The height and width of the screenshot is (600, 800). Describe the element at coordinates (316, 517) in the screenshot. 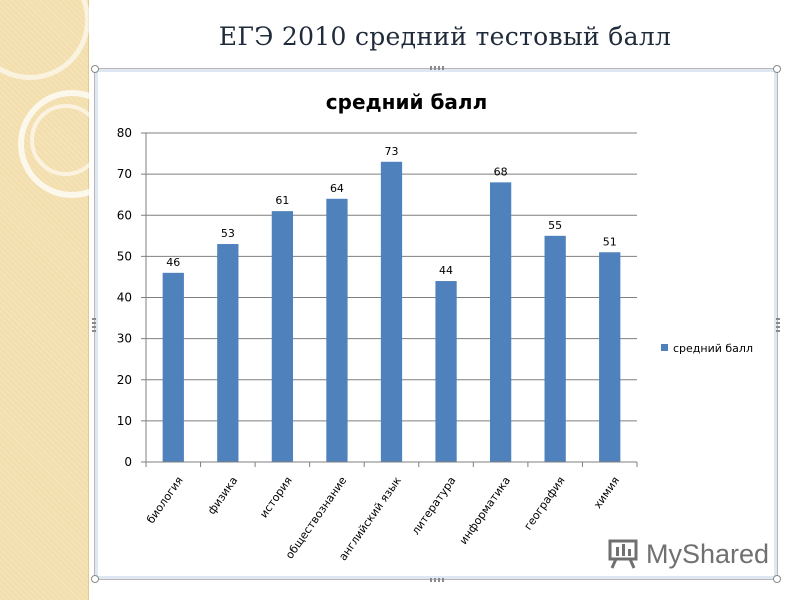

I see `x-tick-label: обществознание` at that location.